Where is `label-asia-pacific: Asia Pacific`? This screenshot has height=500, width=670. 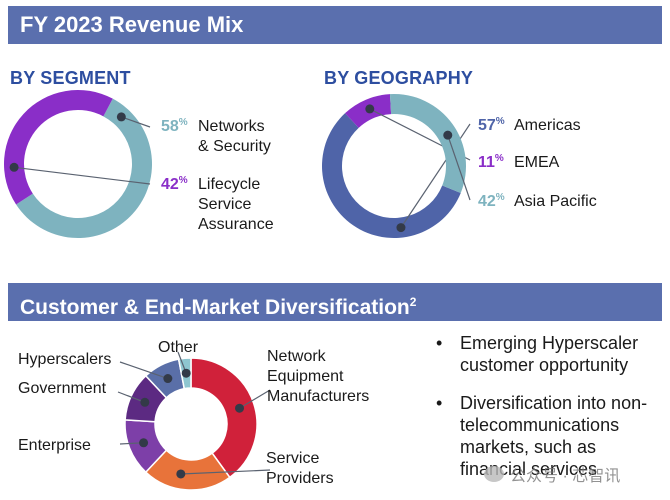
label-asia-pacific: Asia Pacific is located at coordinates (555, 201).